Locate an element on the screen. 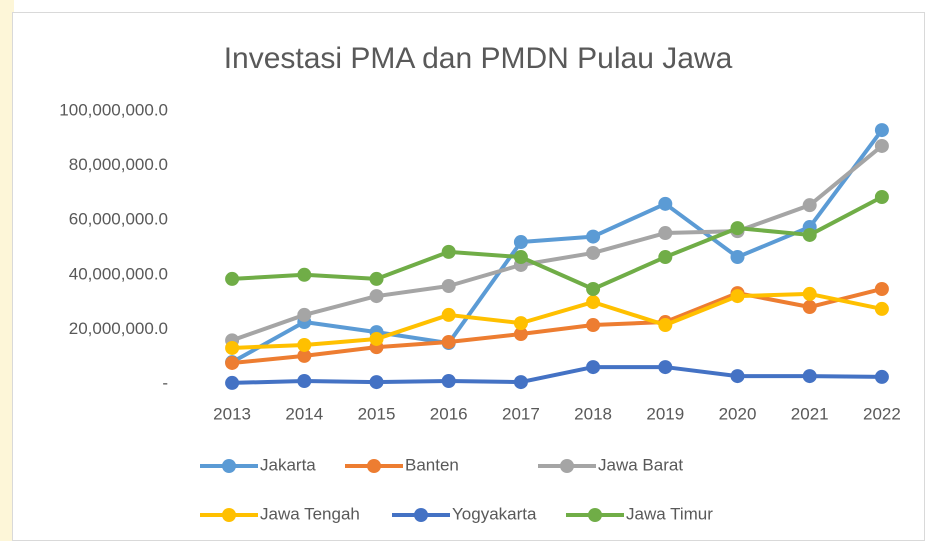 The height and width of the screenshot is (541, 935). x-tick-label: 2016 is located at coordinates (449, 413).